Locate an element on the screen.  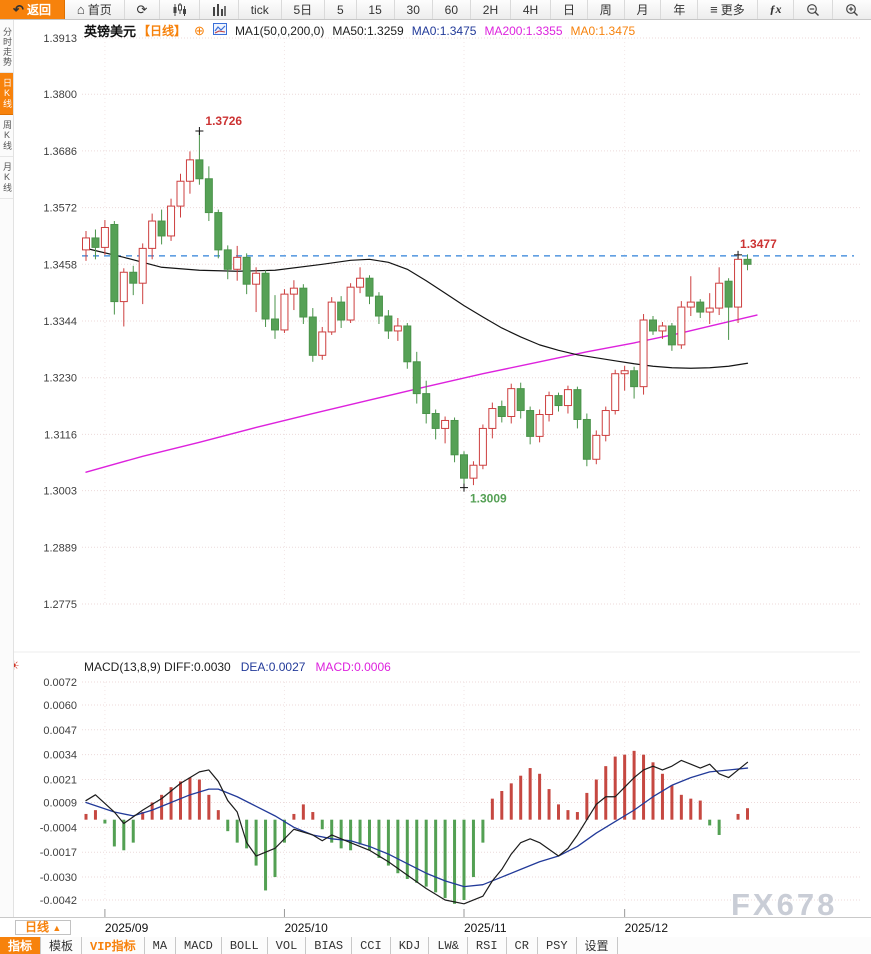
tab-kdj: KDJ is located at coordinates (410, 945).